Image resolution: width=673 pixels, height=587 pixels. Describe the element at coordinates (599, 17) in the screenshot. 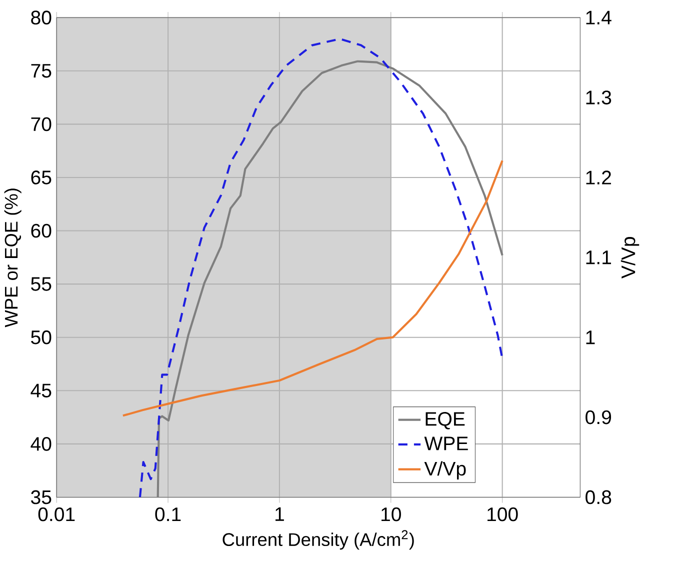

I see `y2-tick-label: 1.4` at that location.